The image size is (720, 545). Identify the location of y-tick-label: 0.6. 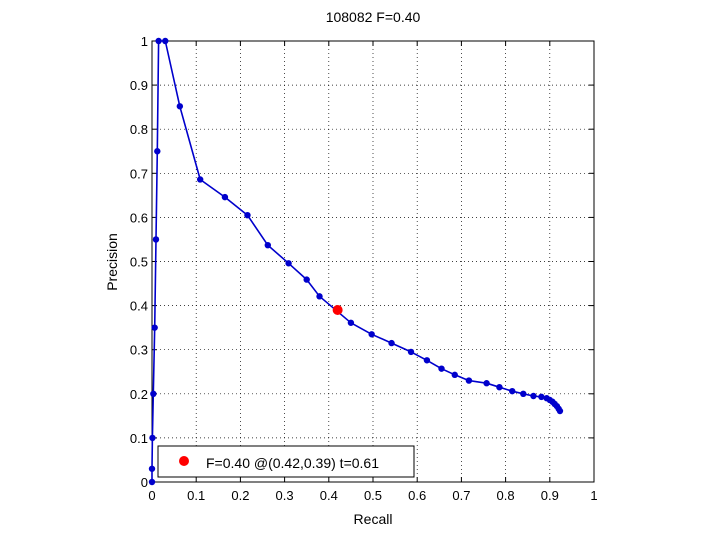
(139, 217).